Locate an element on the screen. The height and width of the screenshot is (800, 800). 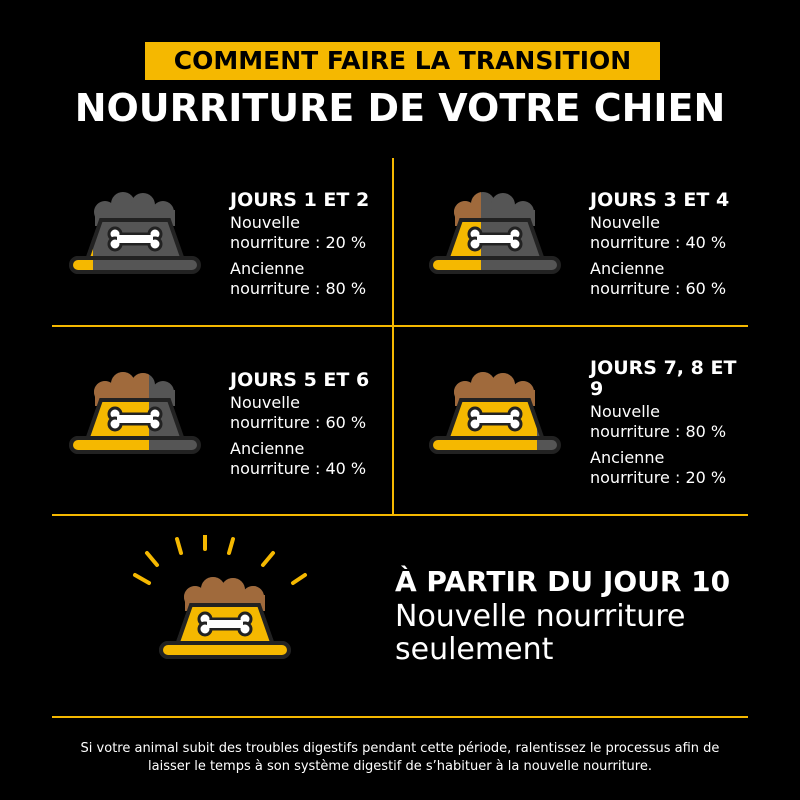
new-food: Nouvelle nourriture : 20 % is located at coordinates (298, 232).